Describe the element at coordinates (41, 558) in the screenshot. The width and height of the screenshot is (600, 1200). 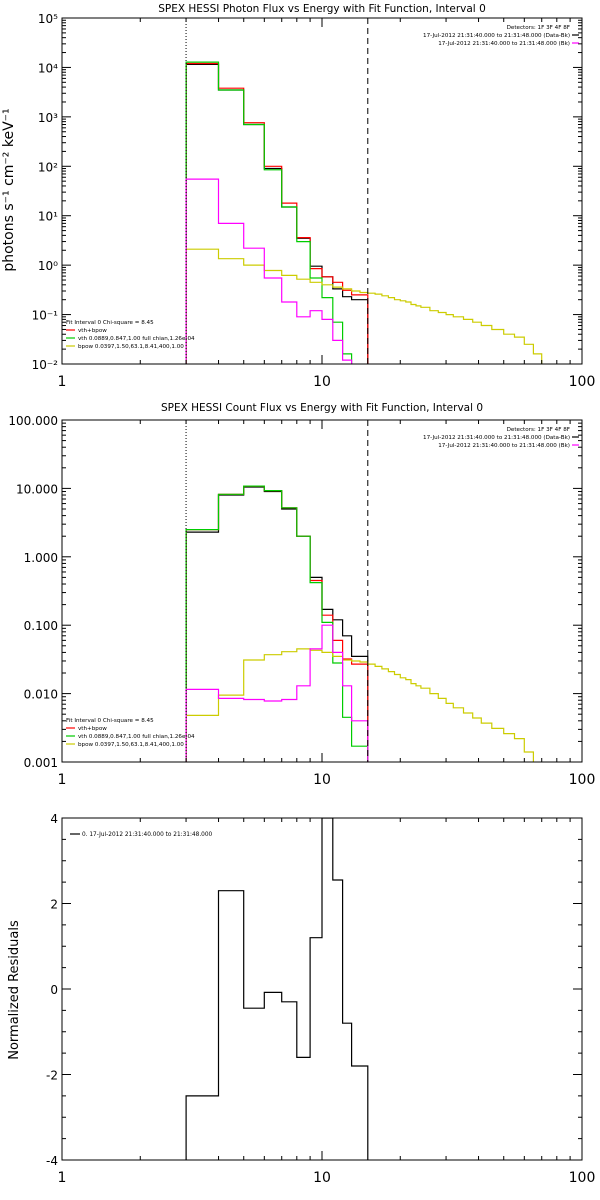
I see `y-tick-label: 1.000` at that location.